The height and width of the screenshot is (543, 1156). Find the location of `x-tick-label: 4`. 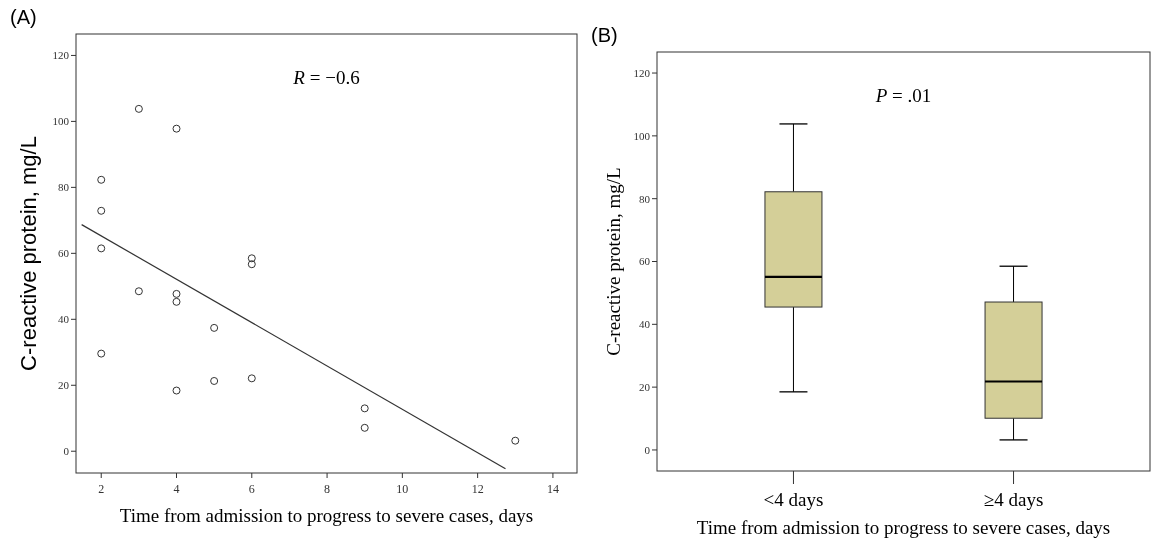

x-tick-label: 4 is located at coordinates (176, 489).